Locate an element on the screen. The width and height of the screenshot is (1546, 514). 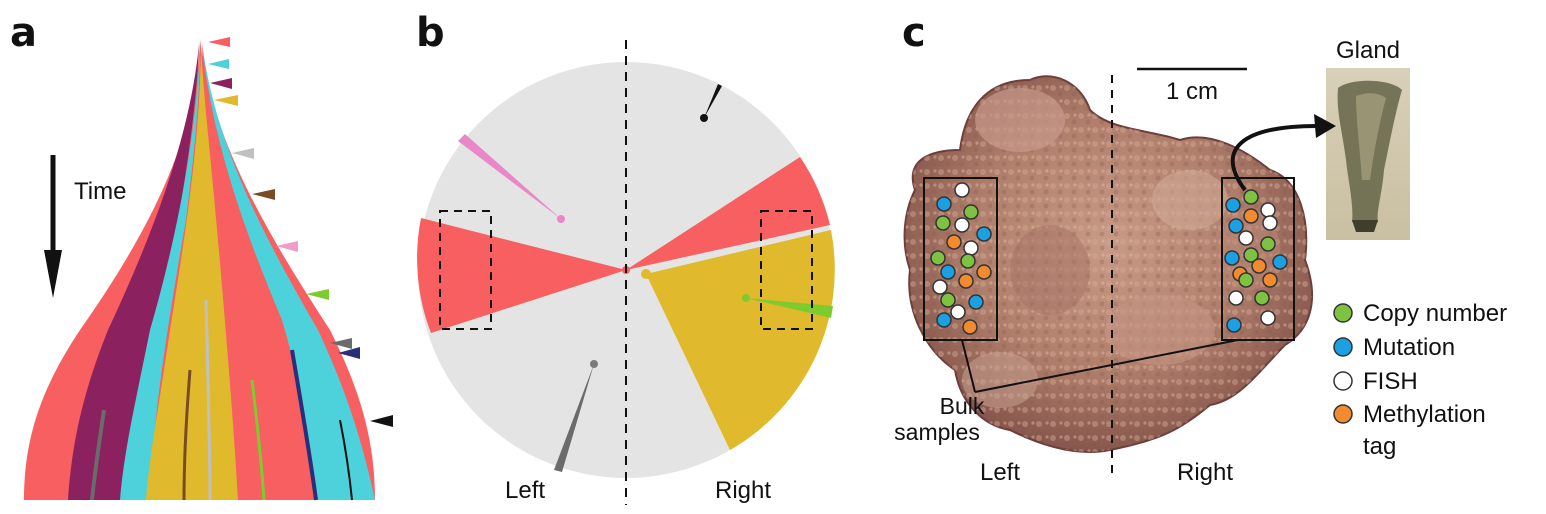
clone-green-sliver is located at coordinates (789, 308).